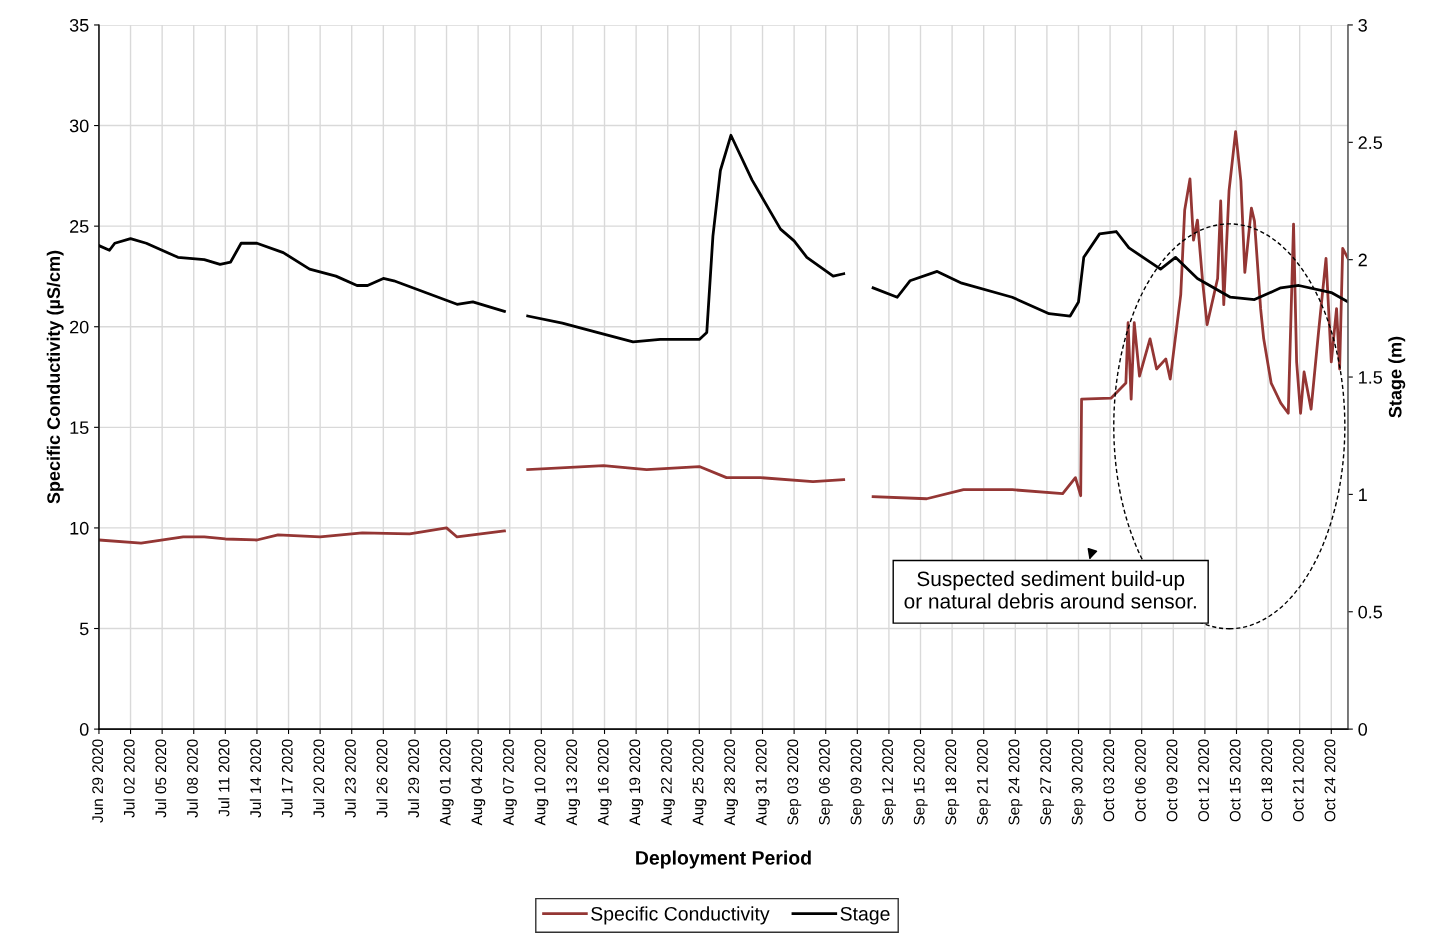 The height and width of the screenshot is (942, 1434). Describe the element at coordinates (1203, 780) in the screenshot. I see `x-tick-label: Oct 12 2020` at that location.